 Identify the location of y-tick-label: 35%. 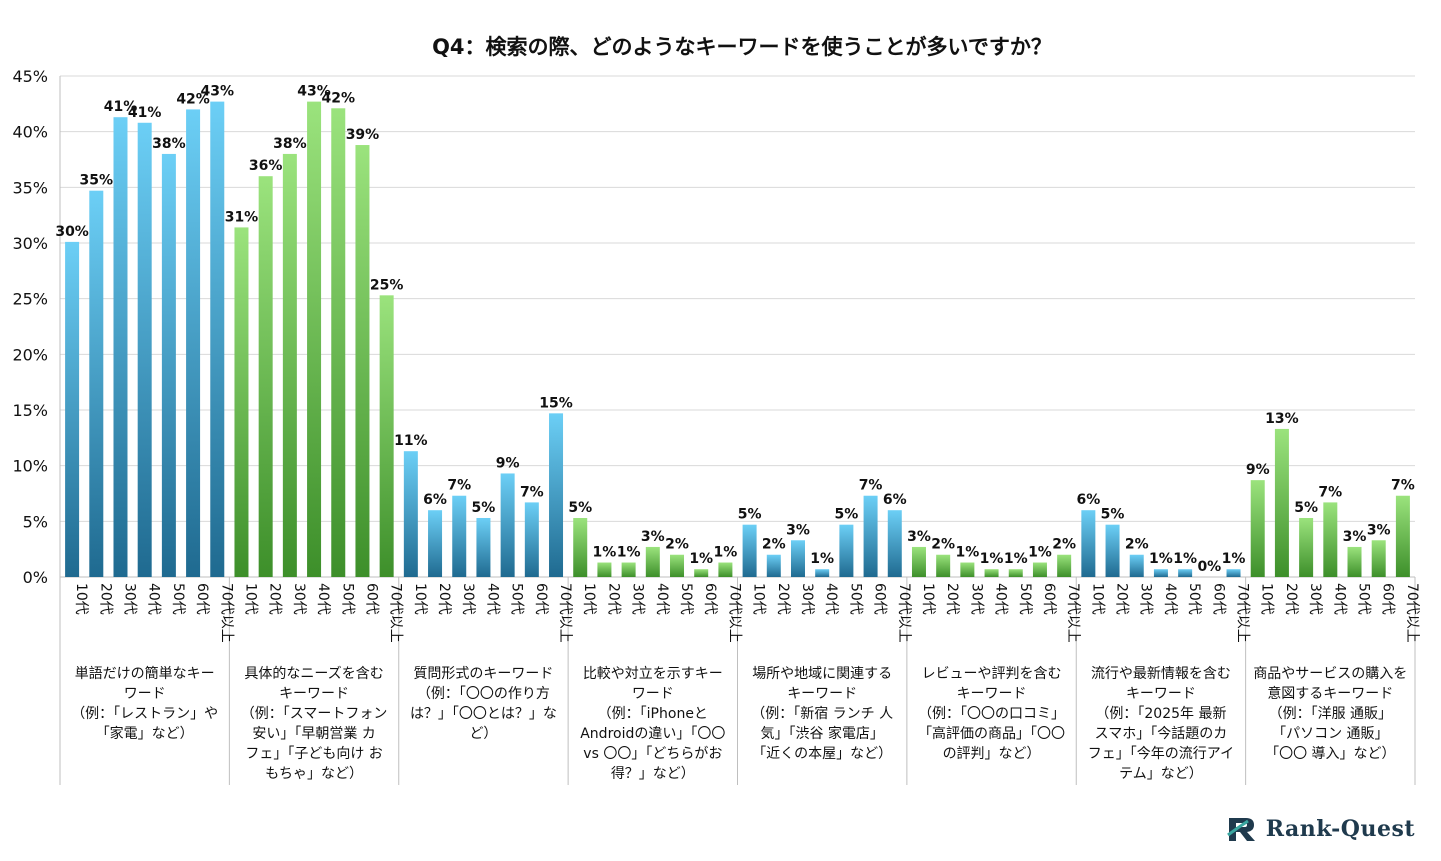
(30, 187).